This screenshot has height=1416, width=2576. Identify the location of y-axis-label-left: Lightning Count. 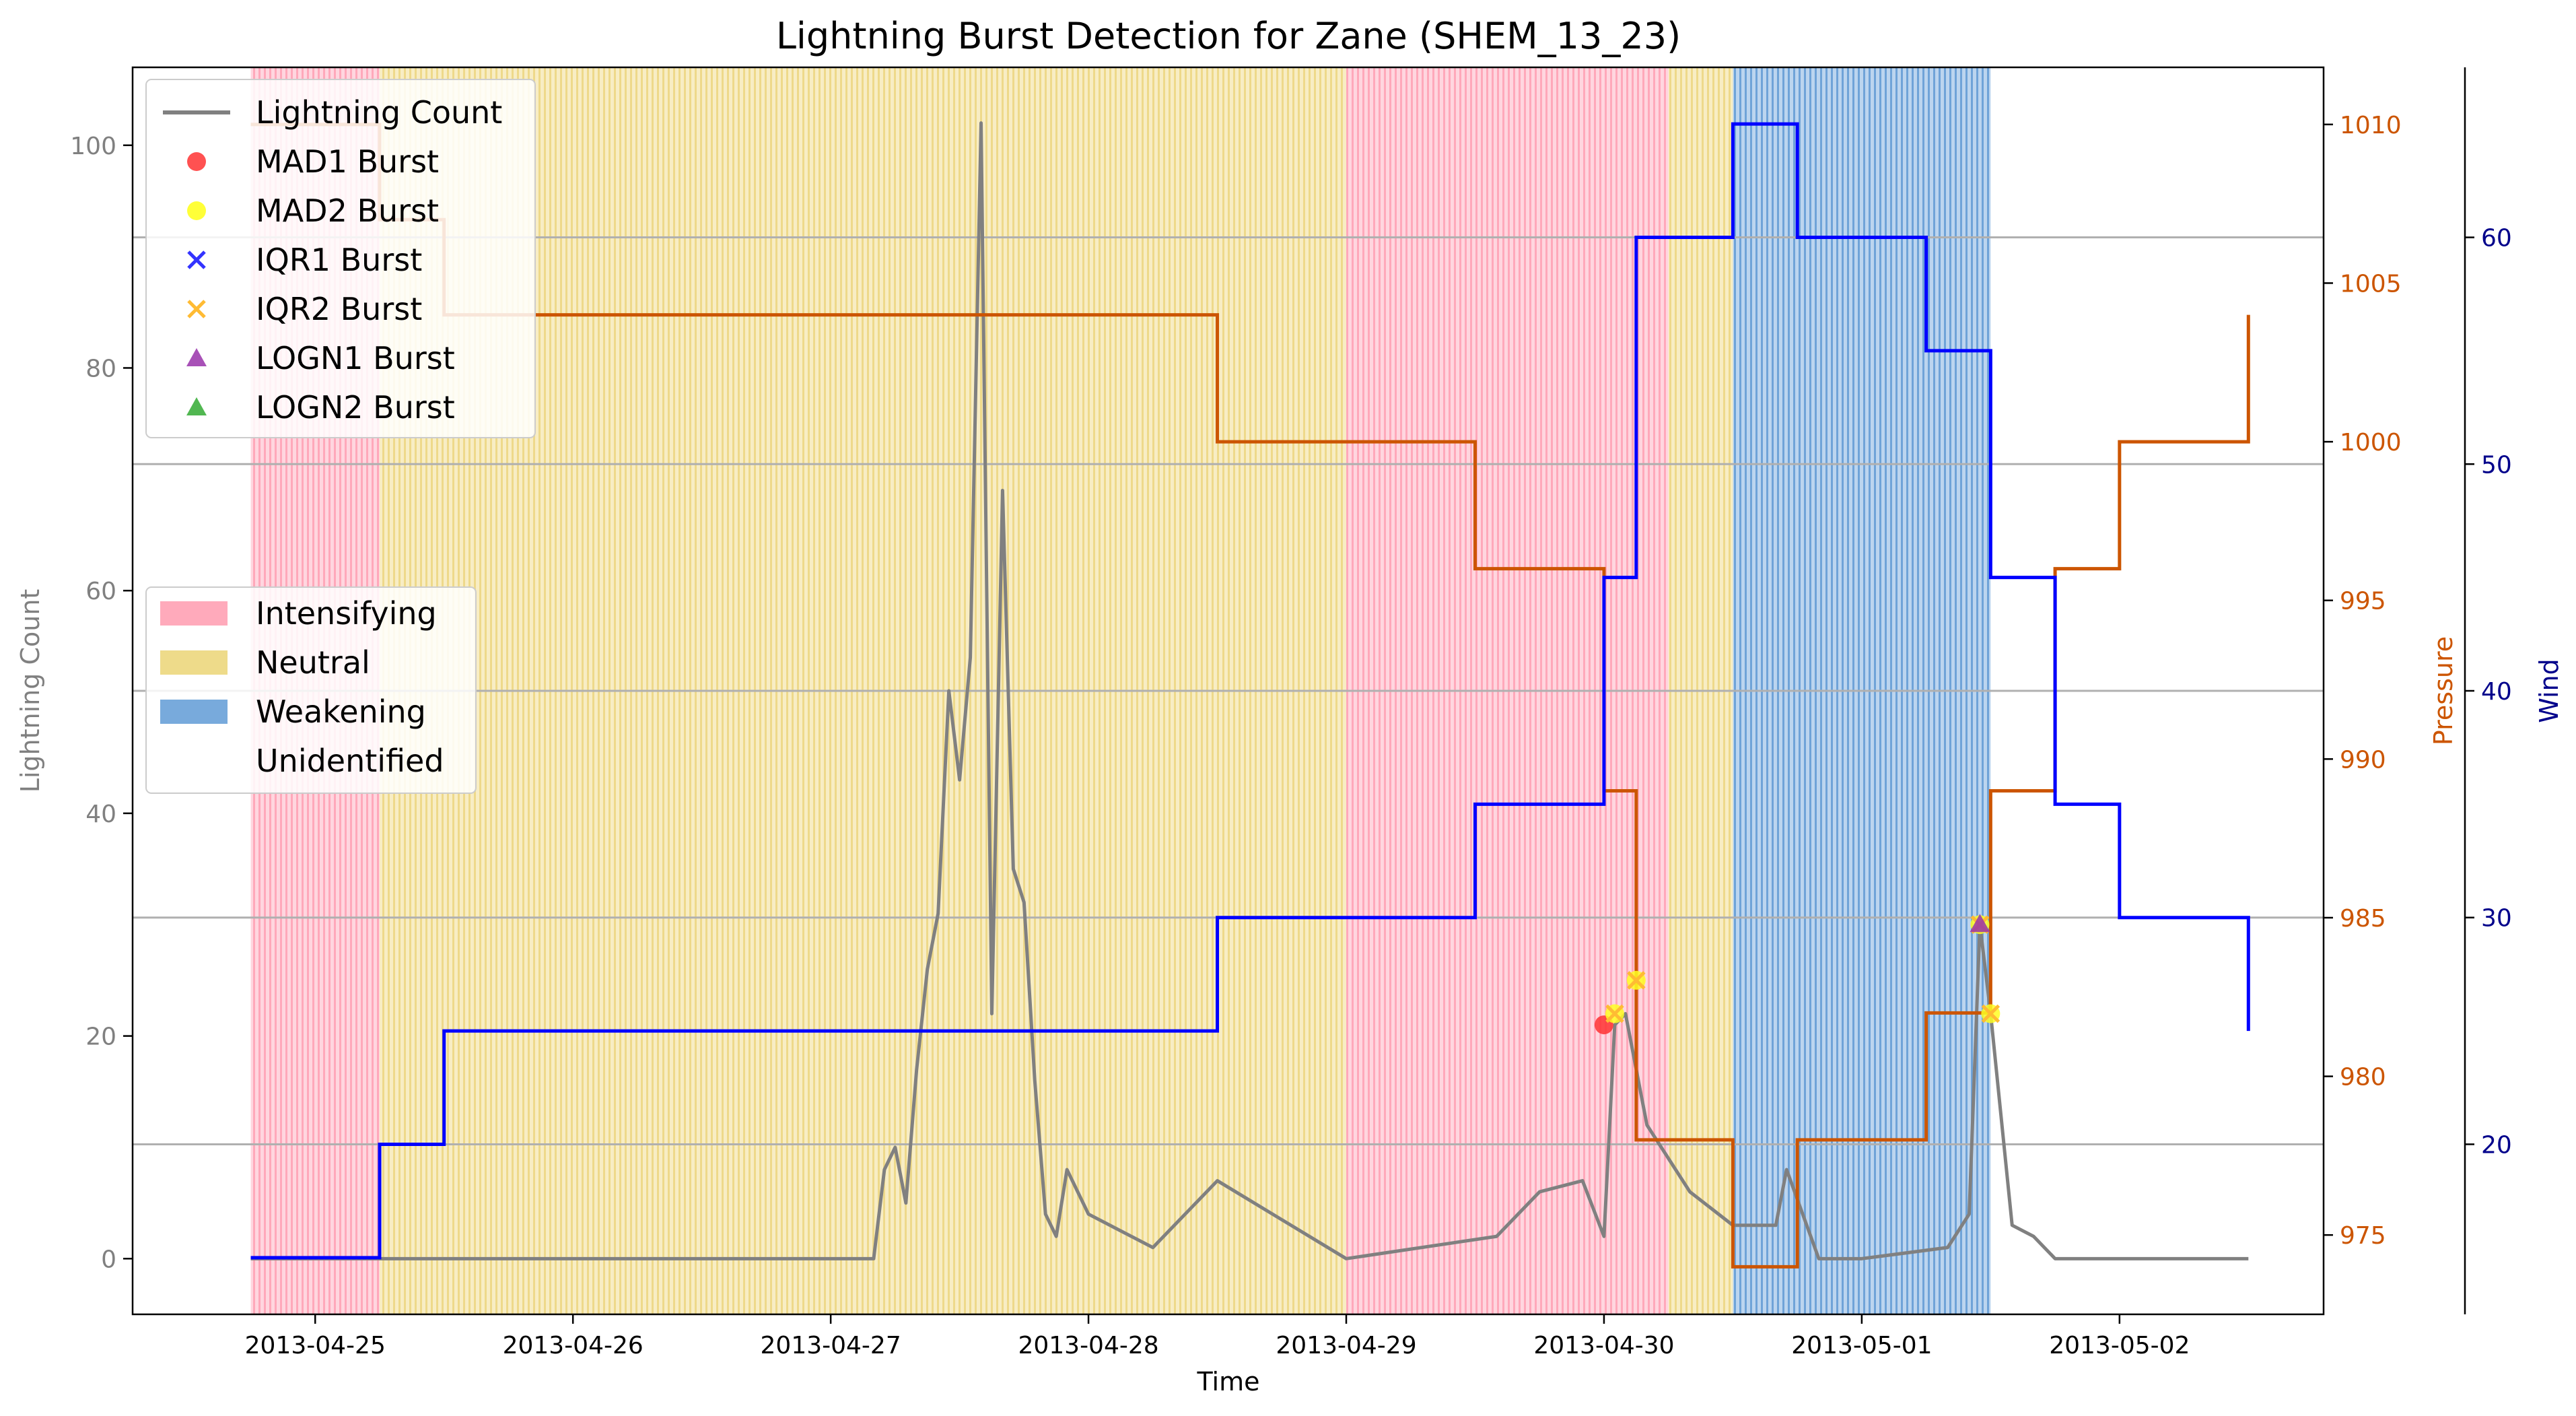
(30, 691).